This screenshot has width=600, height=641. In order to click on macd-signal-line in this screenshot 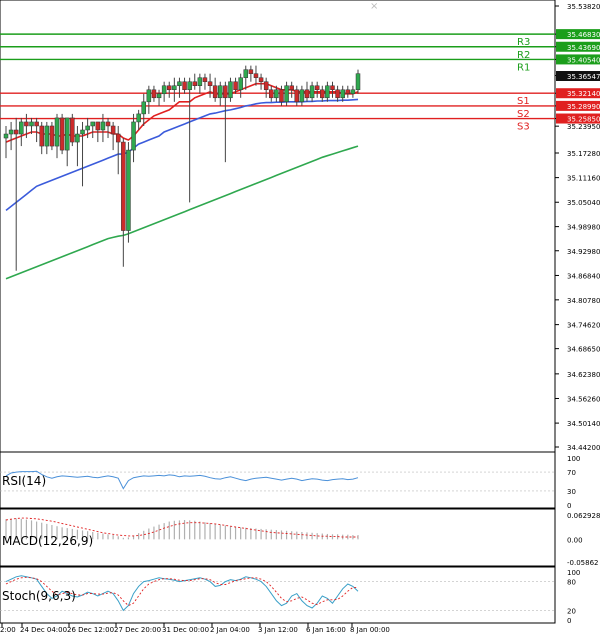, I will do `click(181, 527)`.